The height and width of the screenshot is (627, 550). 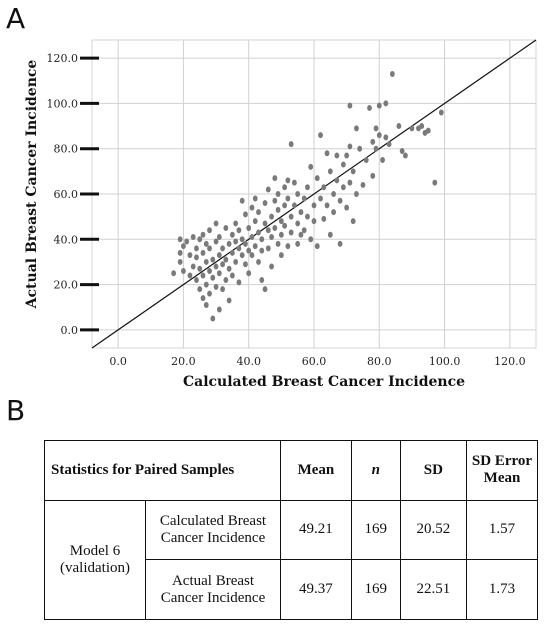 I want to click on cell-mean: 49.37, so click(x=316, y=589).